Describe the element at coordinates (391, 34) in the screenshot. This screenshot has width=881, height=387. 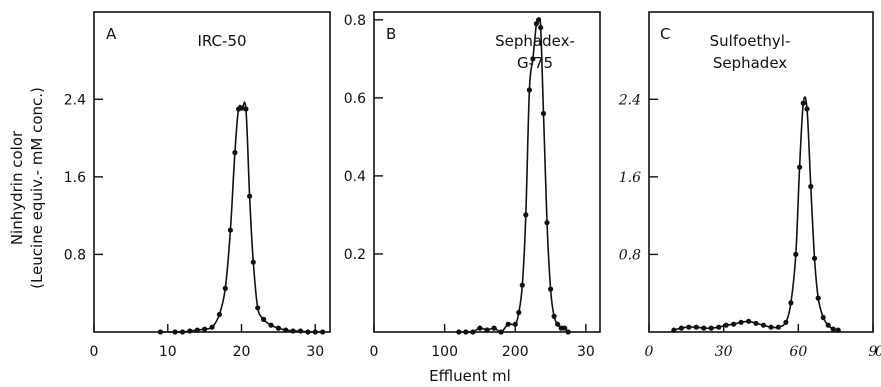
I see `panel-letter: B` at that location.